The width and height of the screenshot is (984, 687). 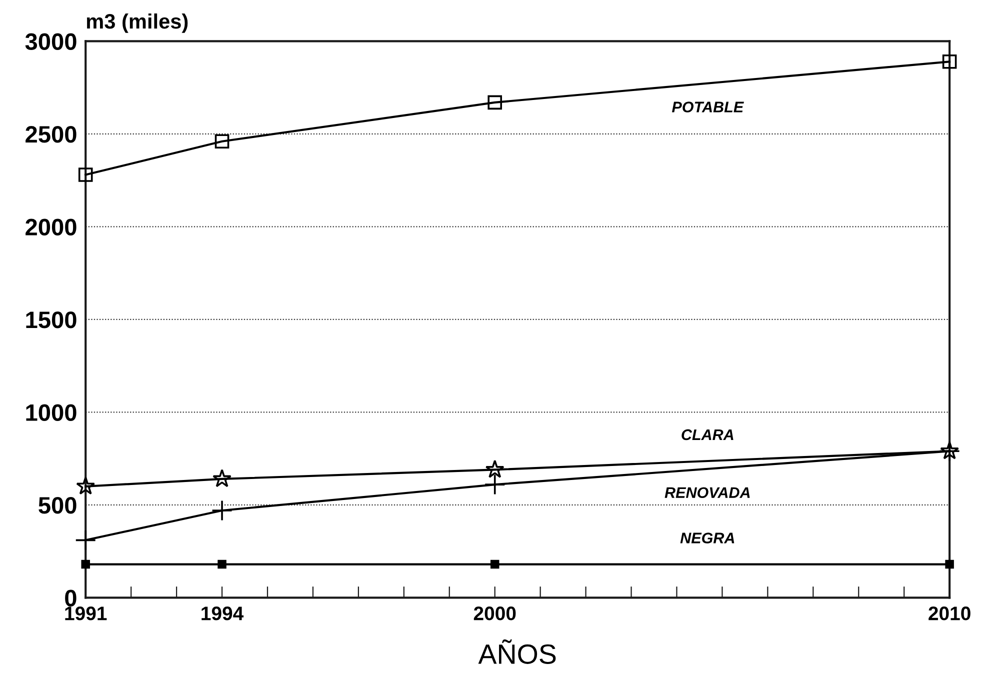 I want to click on series-label: NEGRA, so click(x=707, y=538).